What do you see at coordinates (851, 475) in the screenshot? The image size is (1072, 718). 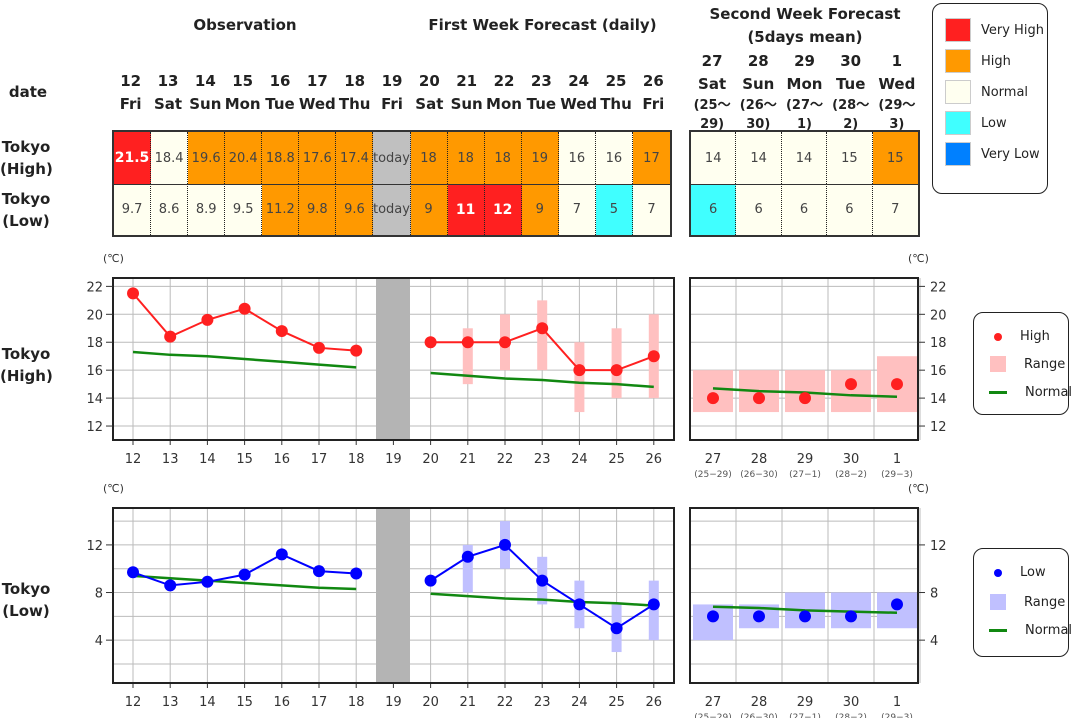 I see `x-range-label: (28−2)` at bounding box center [851, 475].